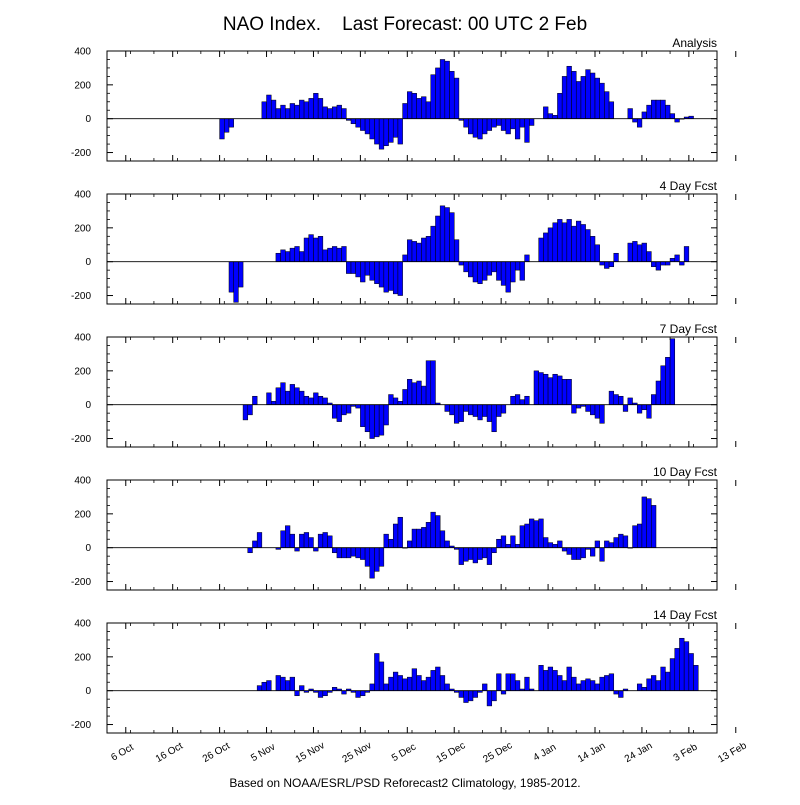 Image resolution: width=800 pixels, height=805 pixels. Describe the element at coordinates (88, 119) in the screenshot. I see `y-tick-label: 0` at that location.